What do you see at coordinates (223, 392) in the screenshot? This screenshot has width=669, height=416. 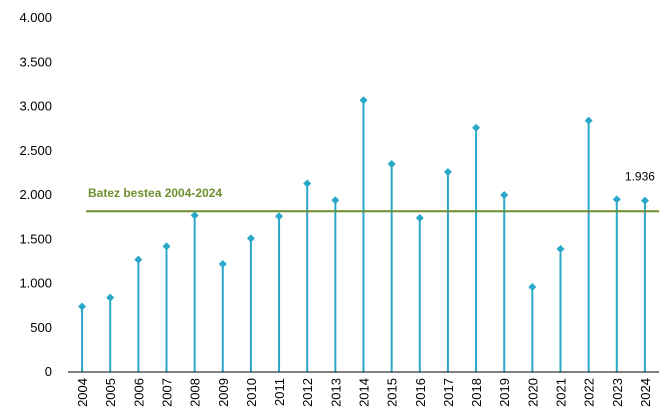 I see `x-tick-label: 2009` at bounding box center [223, 392].